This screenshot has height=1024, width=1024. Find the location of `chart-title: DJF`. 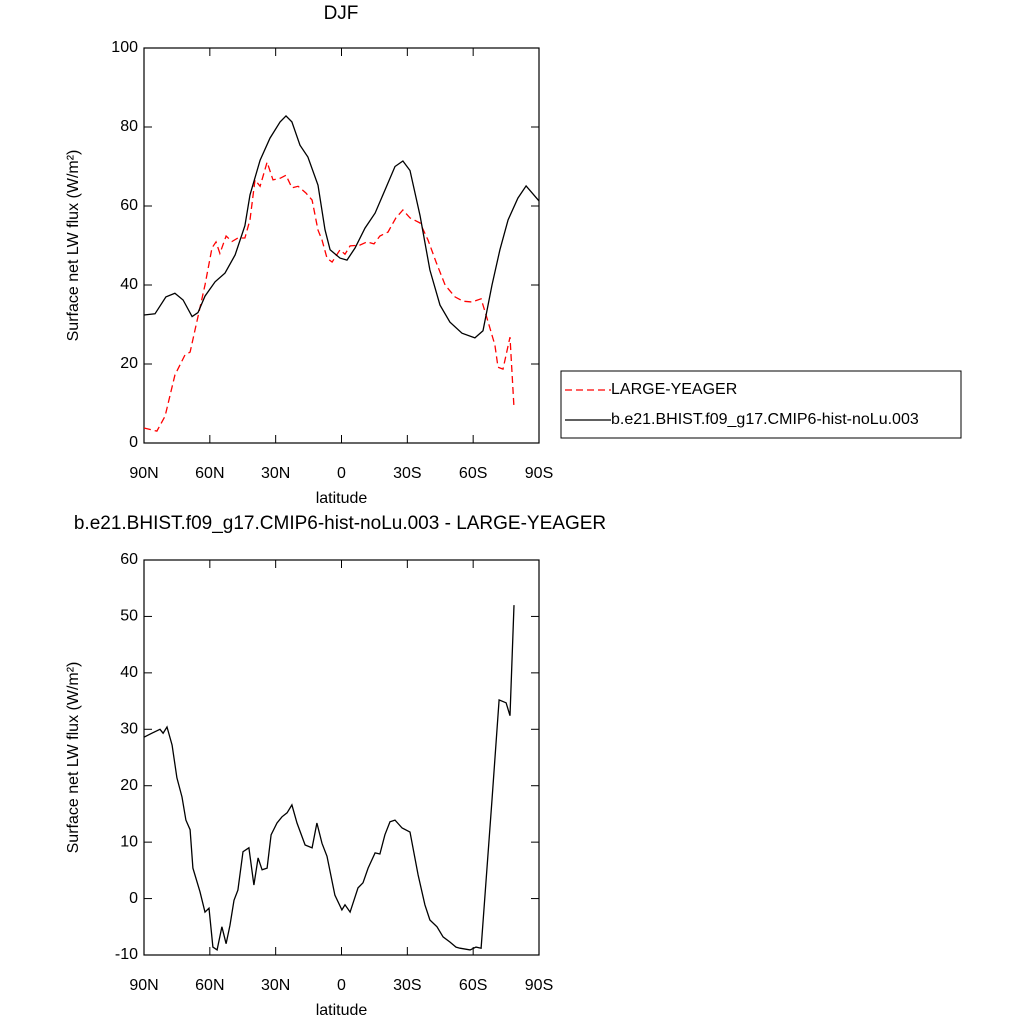

chart-title: DJF is located at coordinates (341, 13).